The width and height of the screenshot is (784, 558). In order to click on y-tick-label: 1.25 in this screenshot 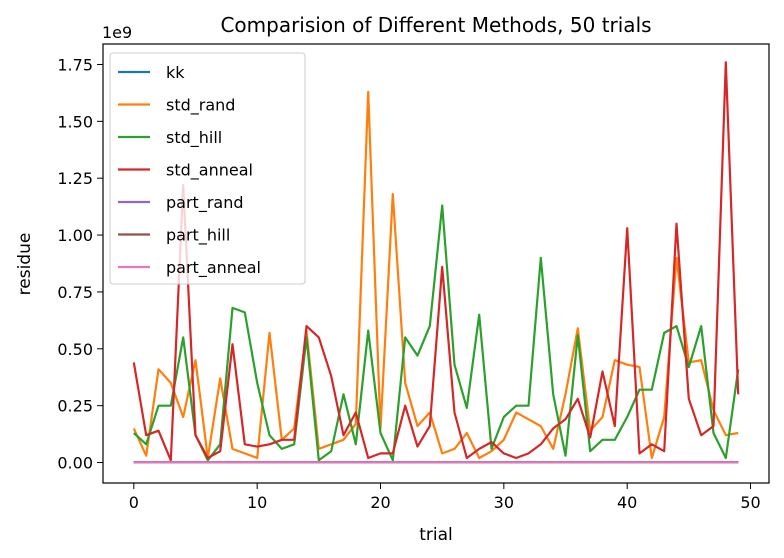, I will do `click(75, 178)`.